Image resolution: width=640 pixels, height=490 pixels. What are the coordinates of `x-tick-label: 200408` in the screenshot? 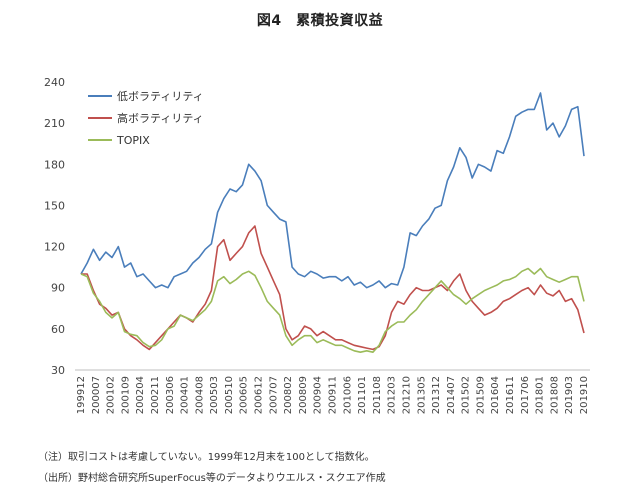 It's located at (199, 395).